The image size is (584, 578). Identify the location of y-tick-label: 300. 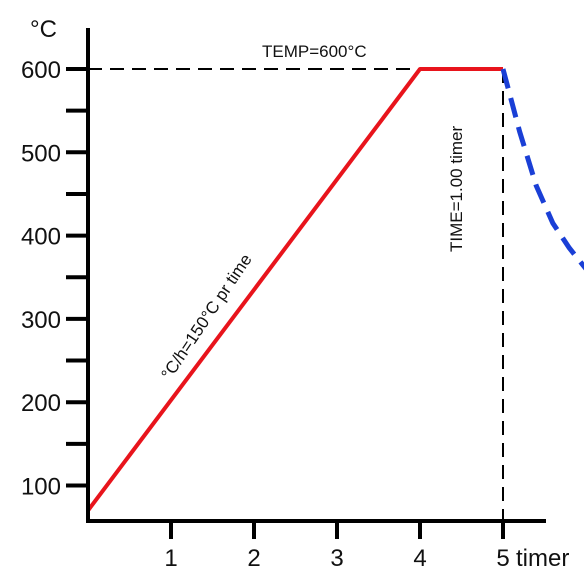
(41, 320).